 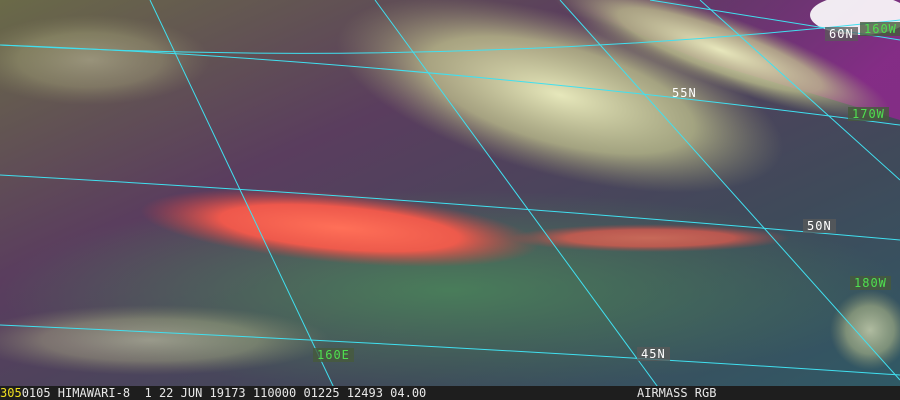 I want to click on lon-label-160w: 160W, so click(x=880, y=29).